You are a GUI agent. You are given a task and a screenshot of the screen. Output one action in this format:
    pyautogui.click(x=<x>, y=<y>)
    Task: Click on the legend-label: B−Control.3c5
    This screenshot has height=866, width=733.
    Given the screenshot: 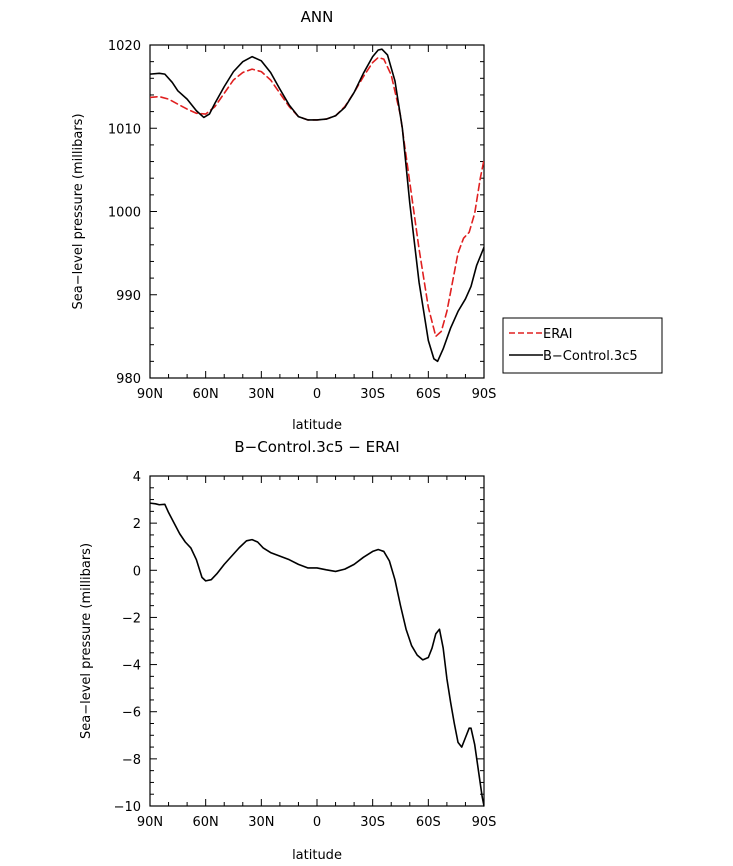 What is the action you would take?
    pyautogui.click(x=590, y=356)
    